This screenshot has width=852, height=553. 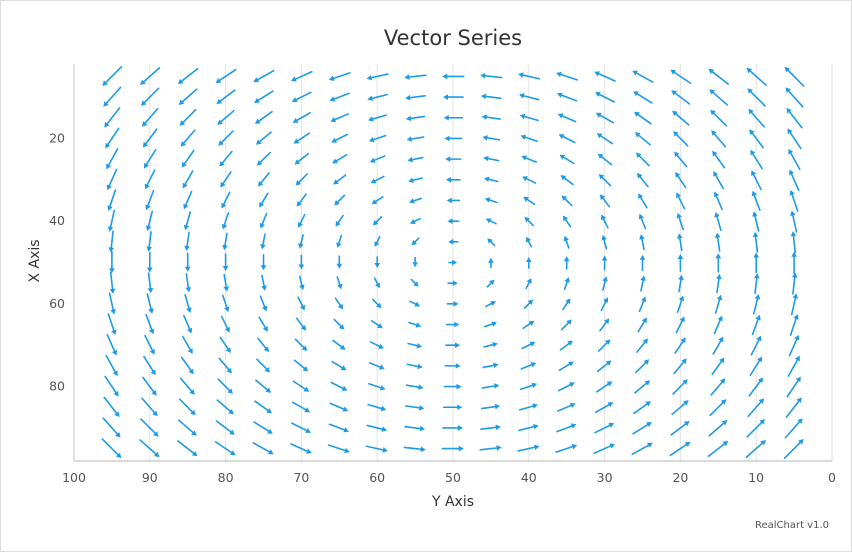 What do you see at coordinates (74, 477) in the screenshot?
I see `x-tick-label: 100` at bounding box center [74, 477].